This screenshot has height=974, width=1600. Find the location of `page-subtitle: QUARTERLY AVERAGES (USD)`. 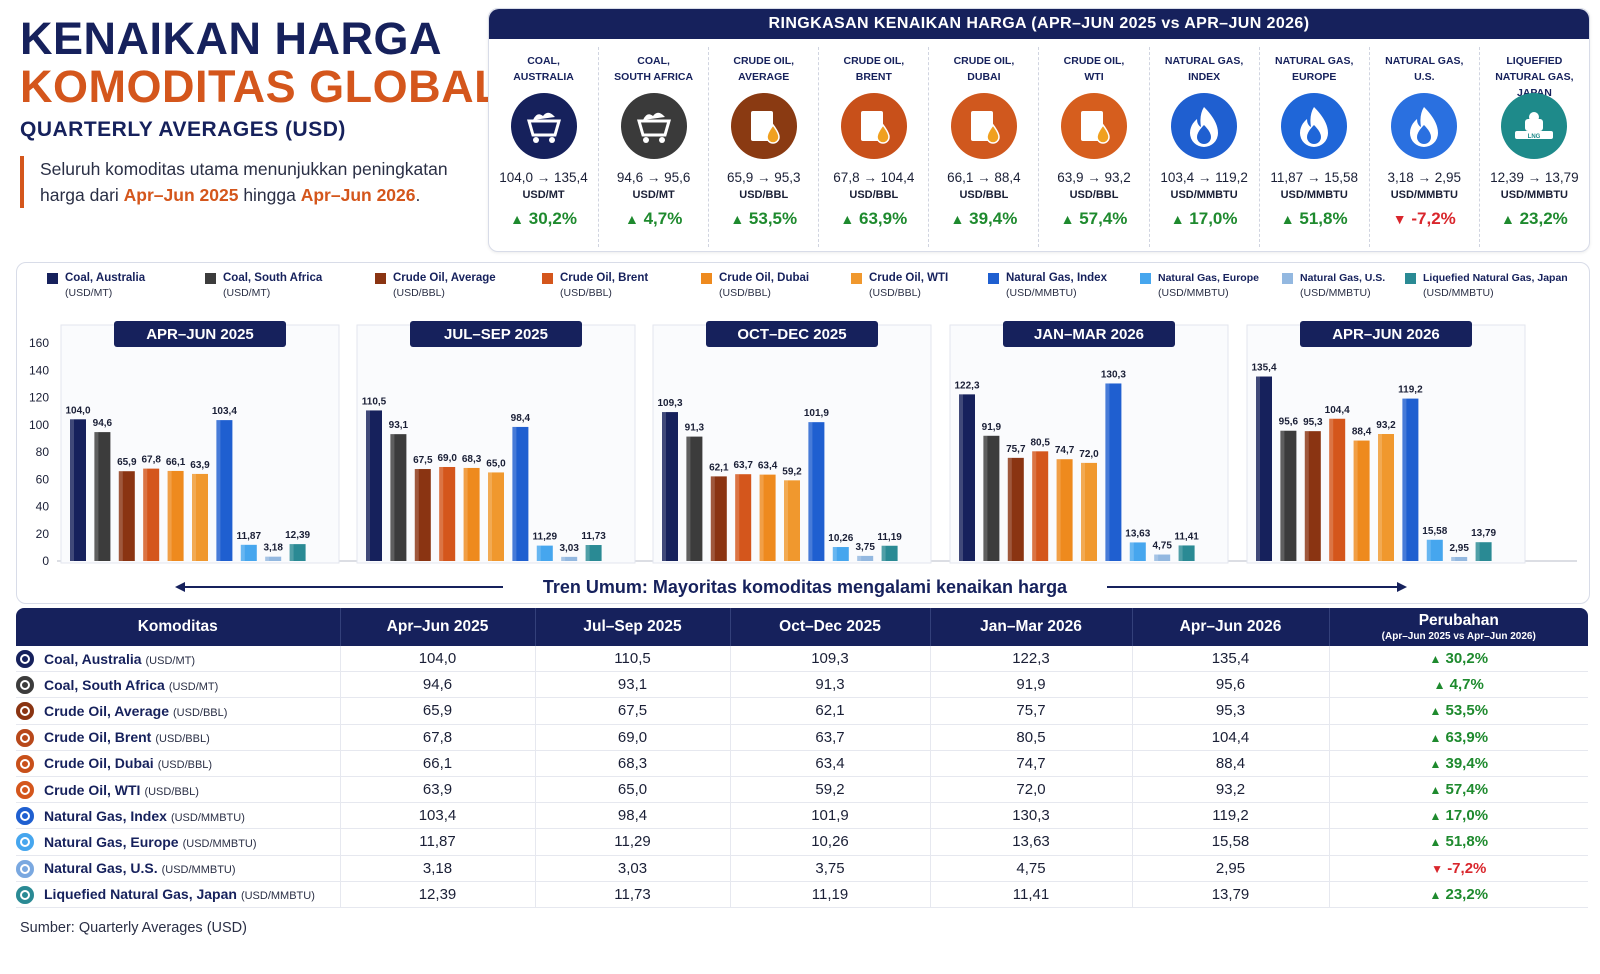

page-subtitle: QUARTERLY AVERAGES (USD) is located at coordinates (183, 129).